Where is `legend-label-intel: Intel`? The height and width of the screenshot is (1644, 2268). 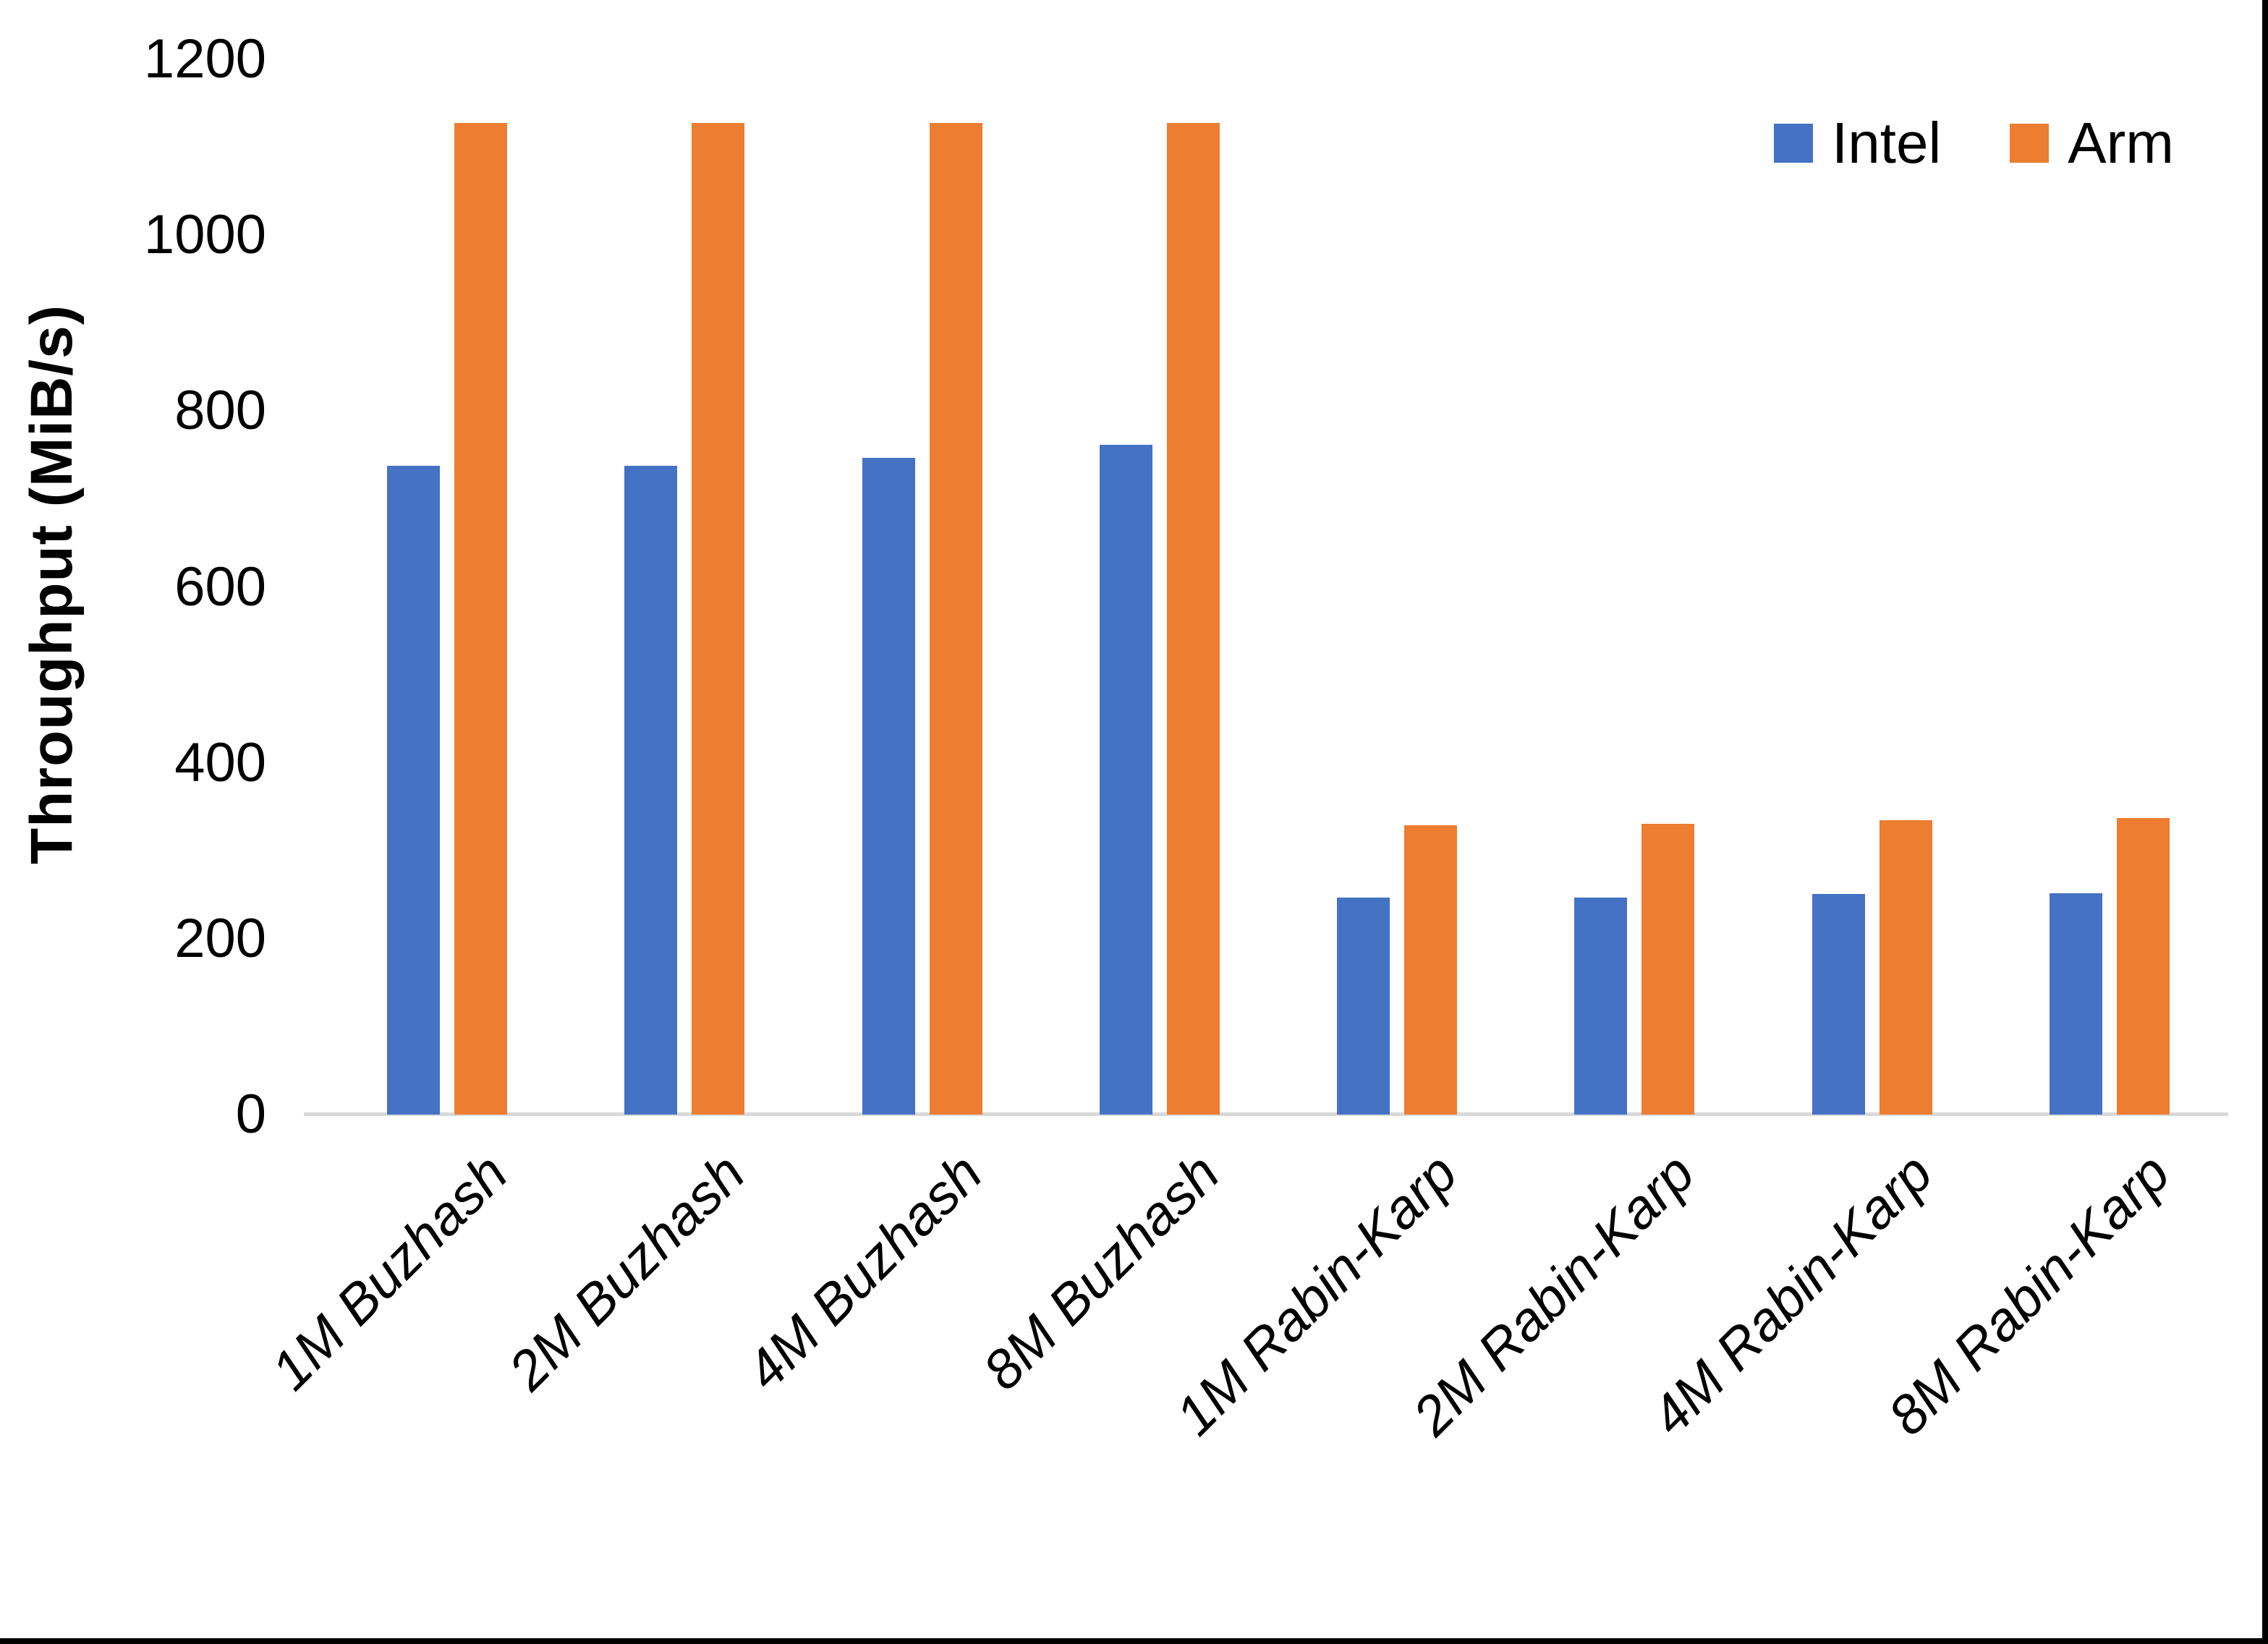
legend-label-intel: Intel is located at coordinates (1887, 143).